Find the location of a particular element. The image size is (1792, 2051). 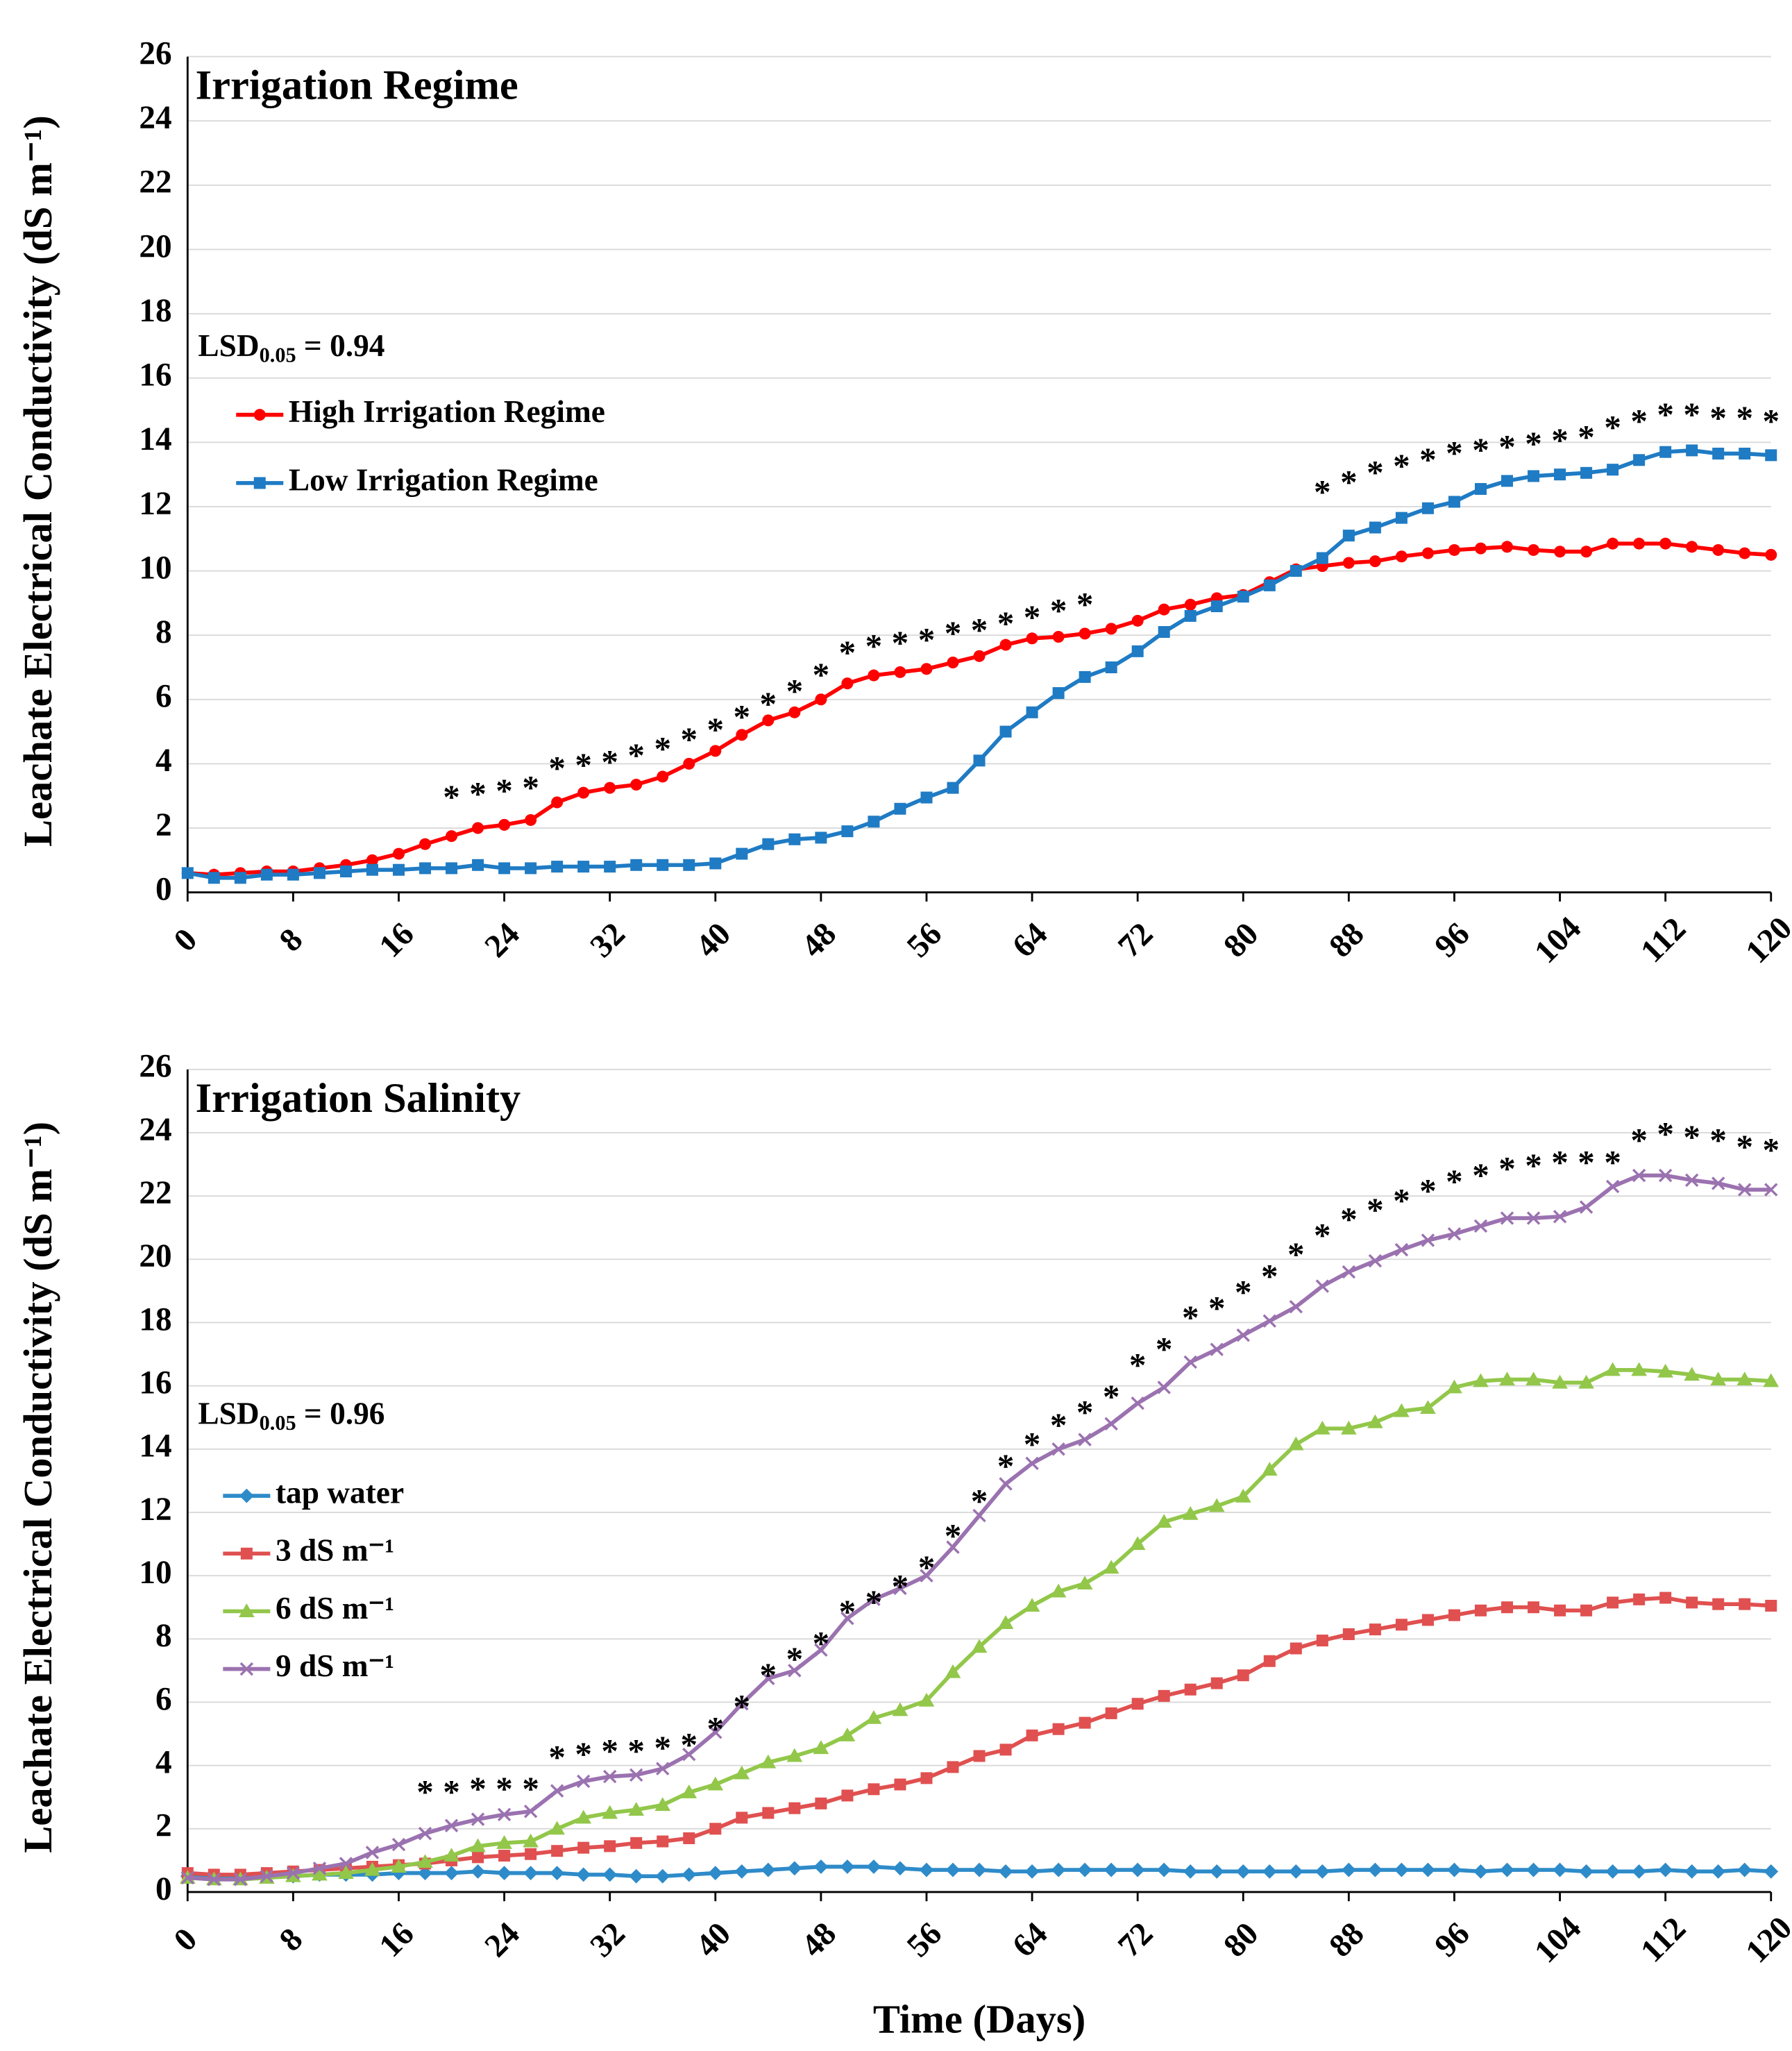

y-tick-label: 6 is located at coordinates (163, 1699).